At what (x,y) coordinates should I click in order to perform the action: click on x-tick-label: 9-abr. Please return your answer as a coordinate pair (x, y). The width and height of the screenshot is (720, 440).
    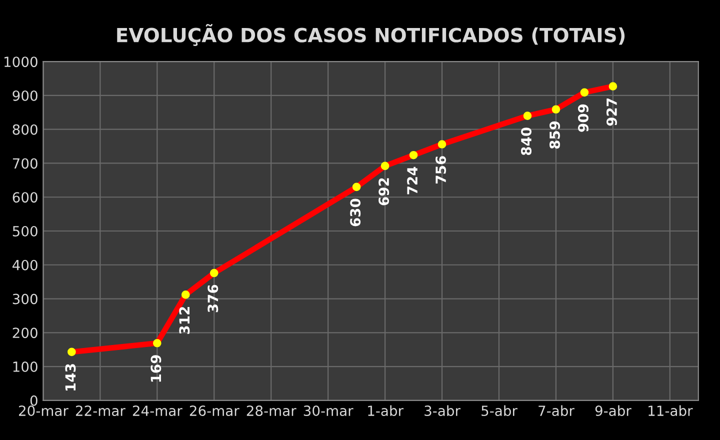
    Looking at the image, I should click on (613, 410).